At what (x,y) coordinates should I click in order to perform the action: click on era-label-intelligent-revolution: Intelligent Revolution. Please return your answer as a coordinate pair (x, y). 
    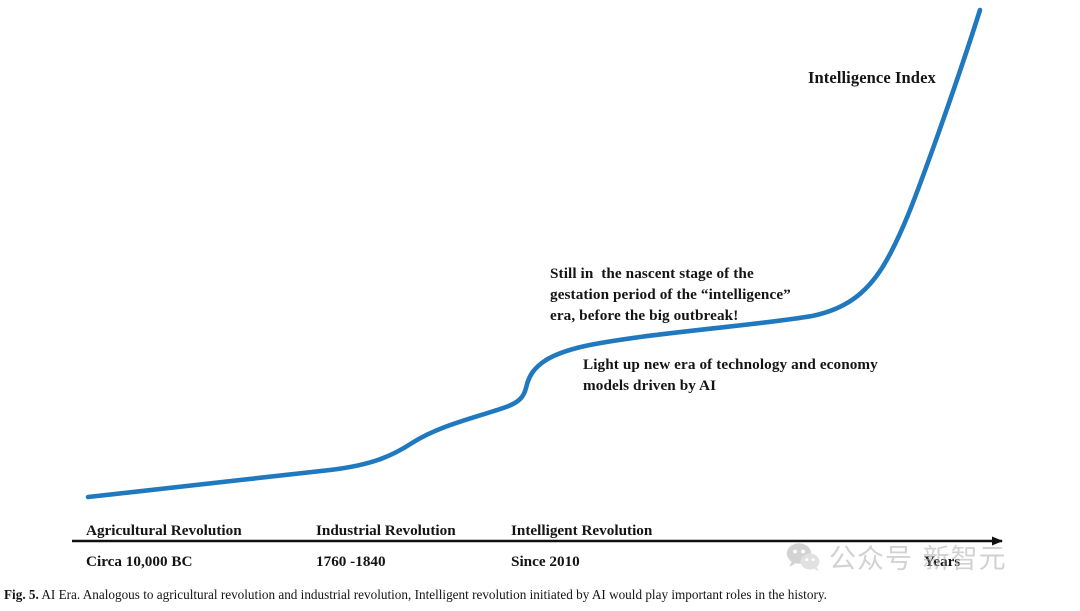
    Looking at the image, I should click on (582, 530).